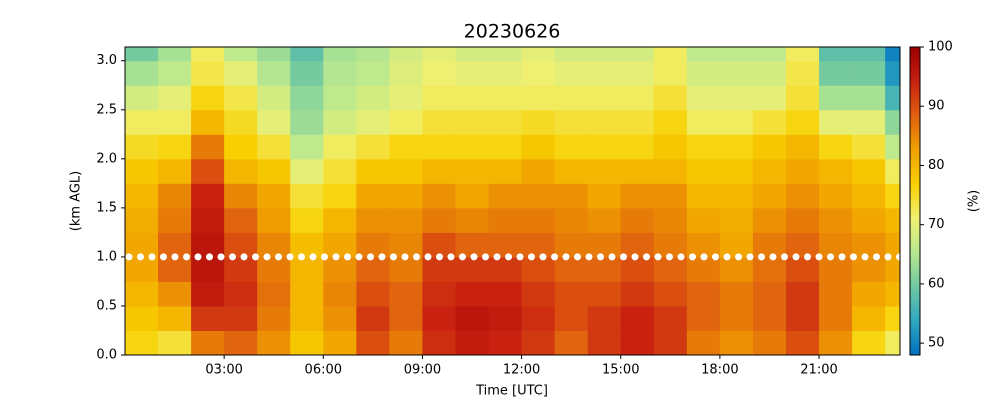 This screenshot has height=404, width=1000. What do you see at coordinates (512, 32) in the screenshot?
I see `chart-title: 20230626` at bounding box center [512, 32].